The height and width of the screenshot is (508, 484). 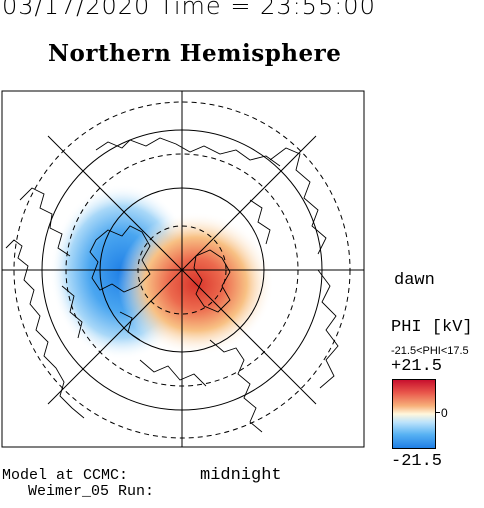 What do you see at coordinates (91, 491) in the screenshot?
I see `footer-run: Weimer_05 Run:` at bounding box center [91, 491].